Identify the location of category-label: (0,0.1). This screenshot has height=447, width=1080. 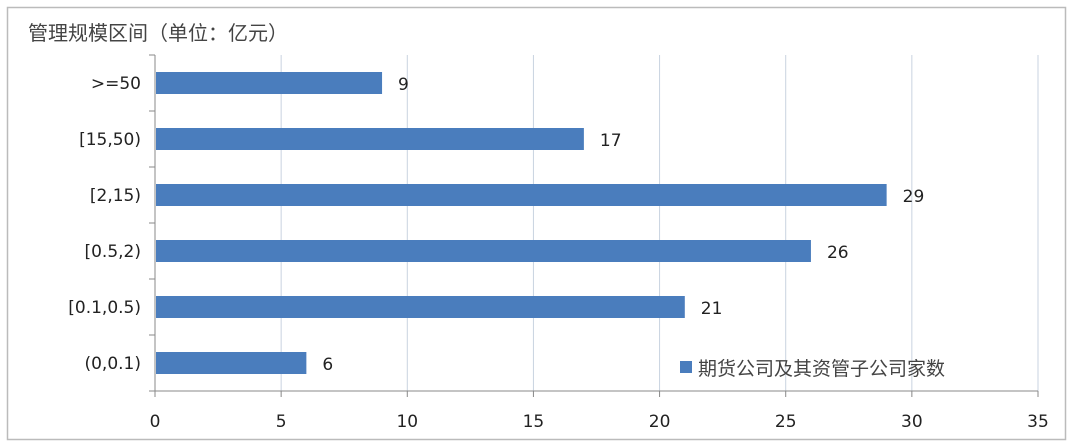
(112, 364).